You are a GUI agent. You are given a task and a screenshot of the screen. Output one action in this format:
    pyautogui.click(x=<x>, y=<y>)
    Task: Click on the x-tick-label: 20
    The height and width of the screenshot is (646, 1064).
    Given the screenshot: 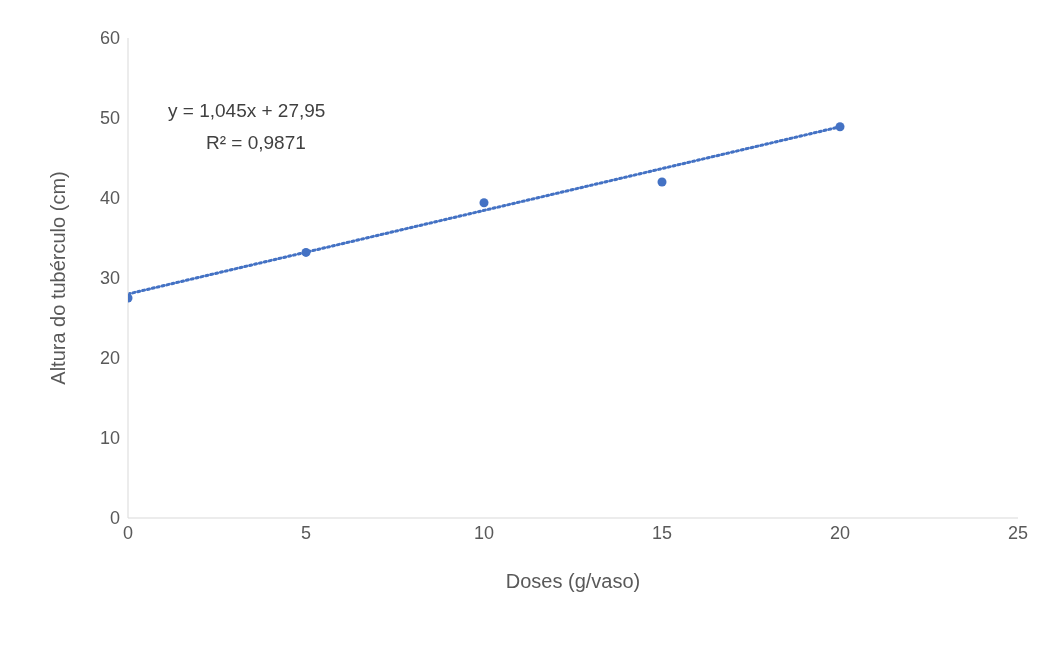 What is the action you would take?
    pyautogui.click(x=840, y=532)
    